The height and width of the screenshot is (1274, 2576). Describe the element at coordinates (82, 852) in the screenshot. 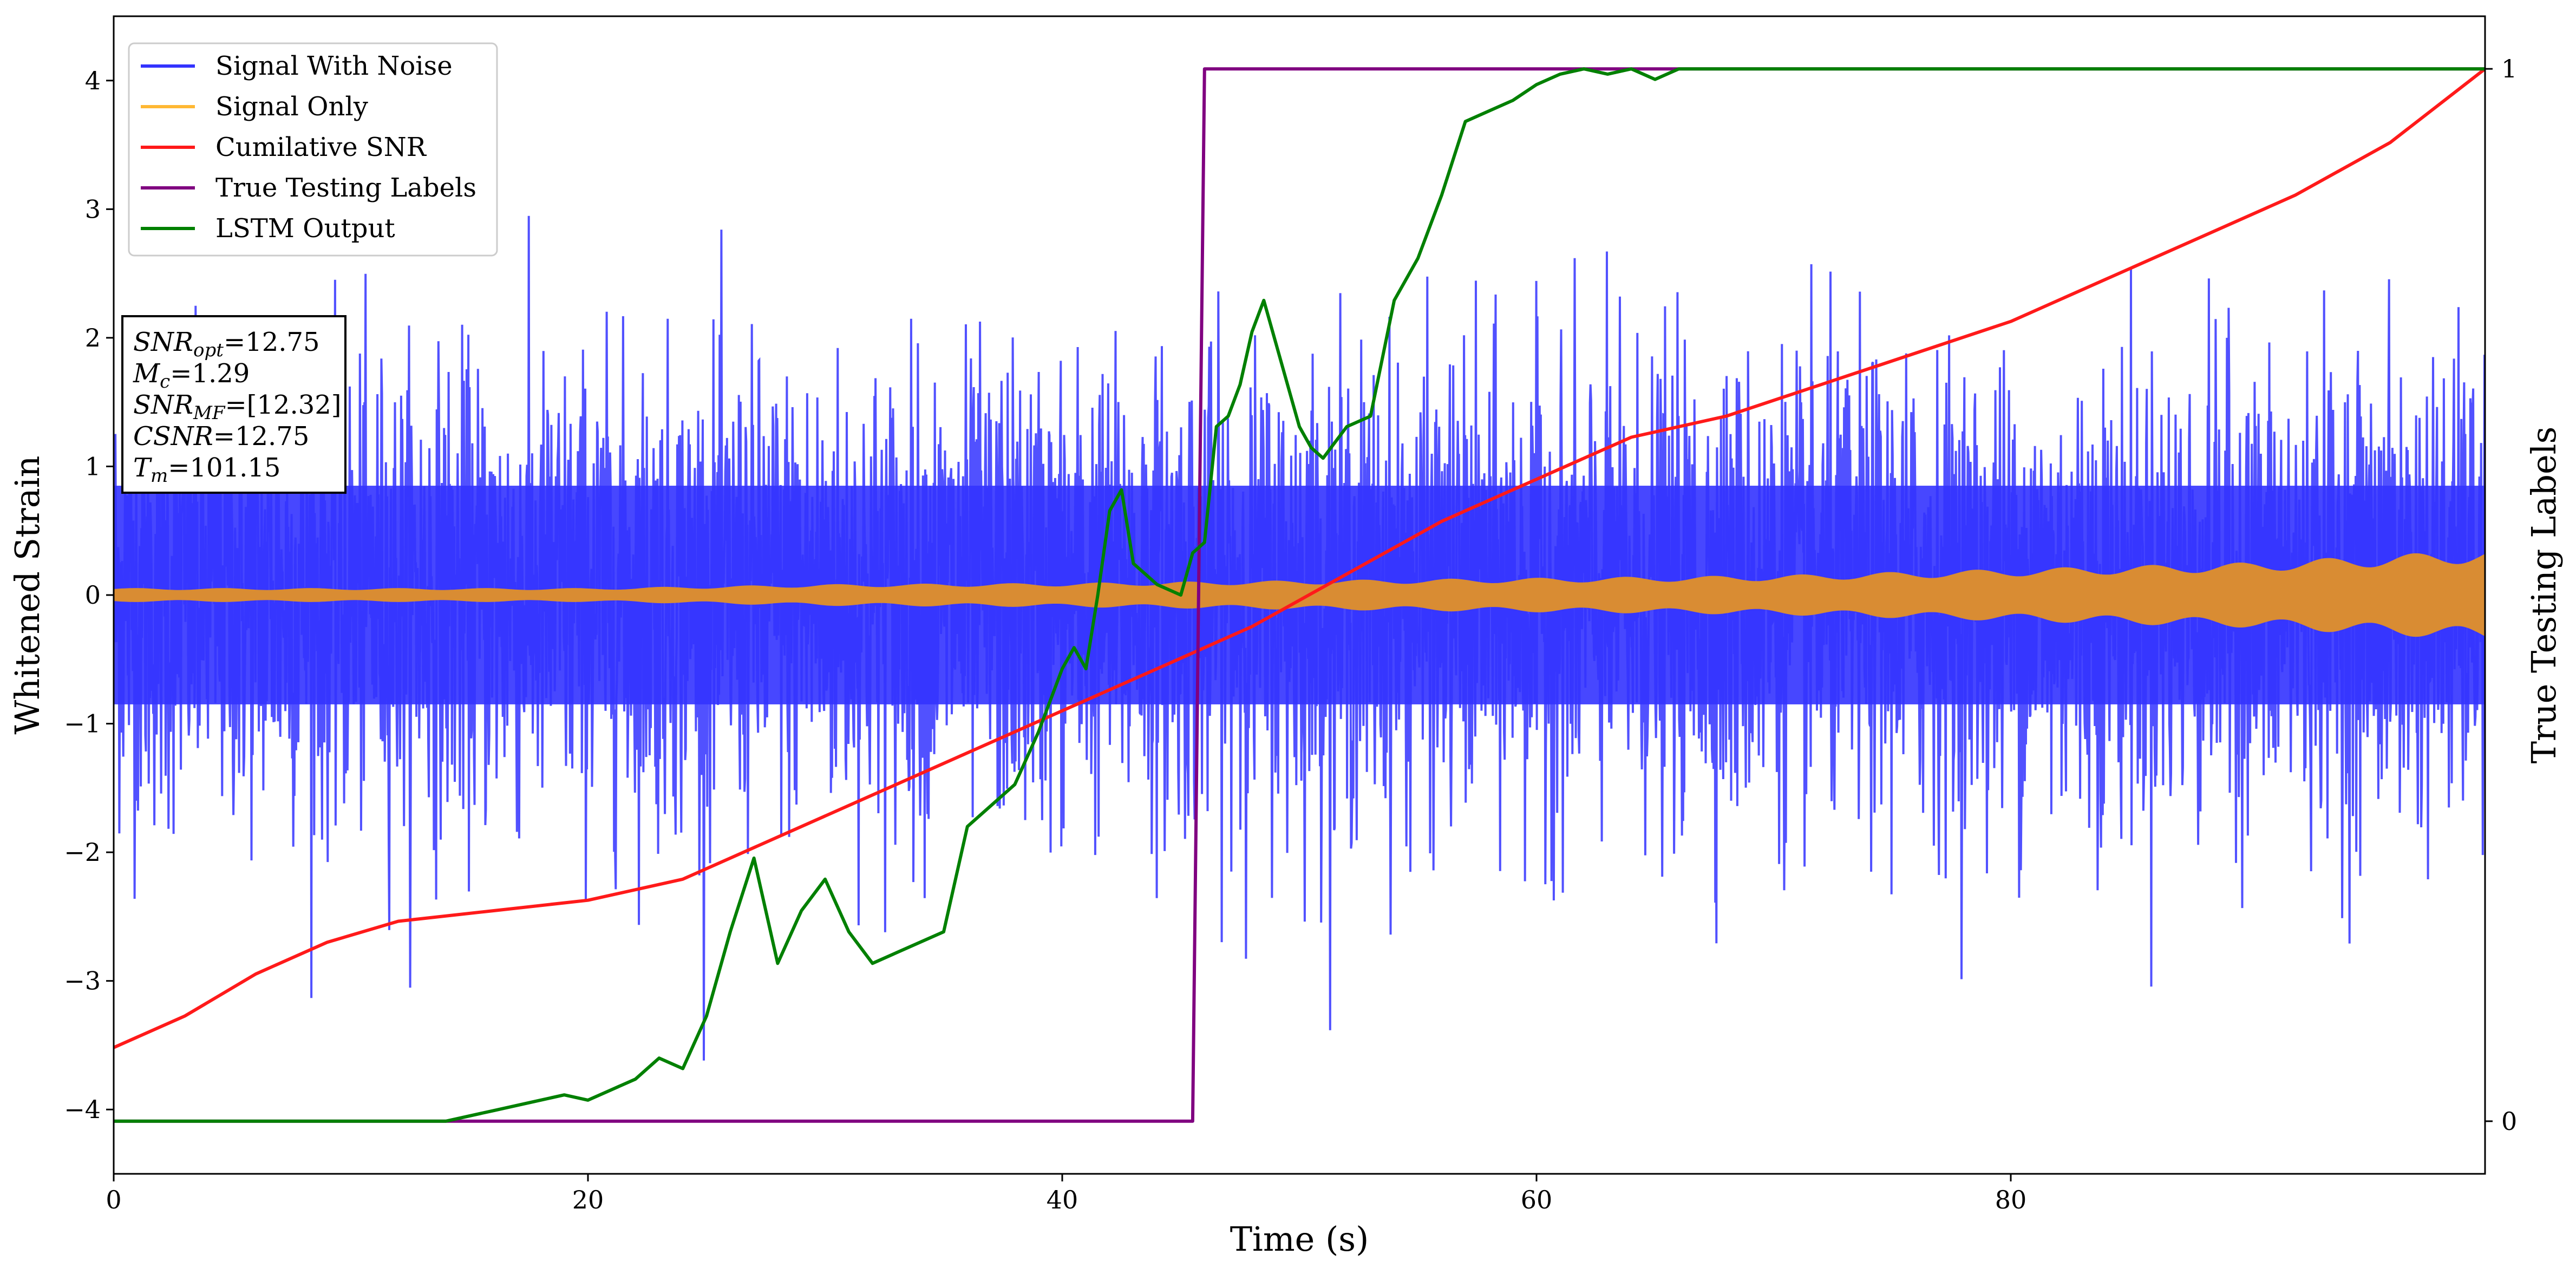

I see `y-tick-label: −2` at that location.